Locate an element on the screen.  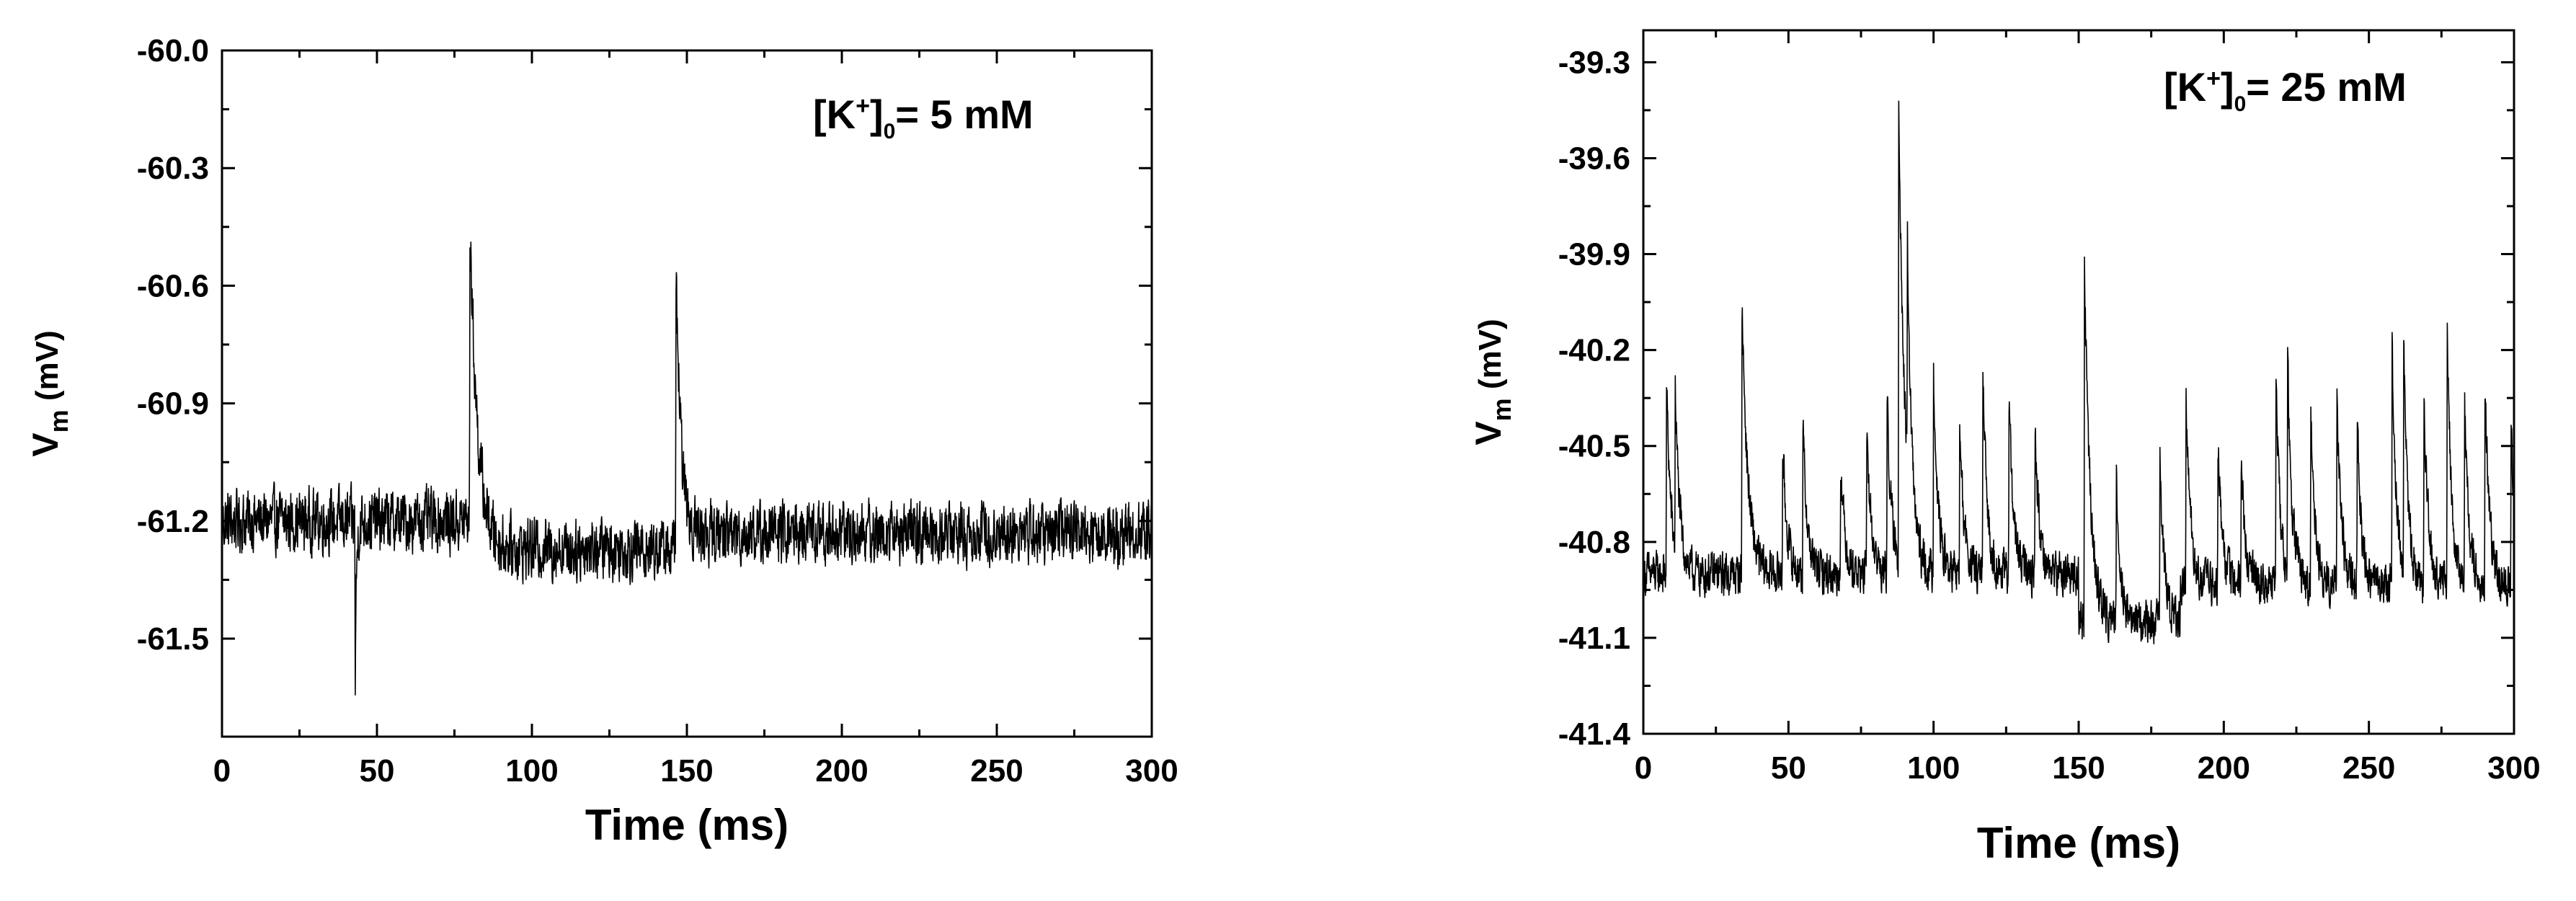
potassium-annotation: [K+]0= 5 mM is located at coordinates (923, 118).